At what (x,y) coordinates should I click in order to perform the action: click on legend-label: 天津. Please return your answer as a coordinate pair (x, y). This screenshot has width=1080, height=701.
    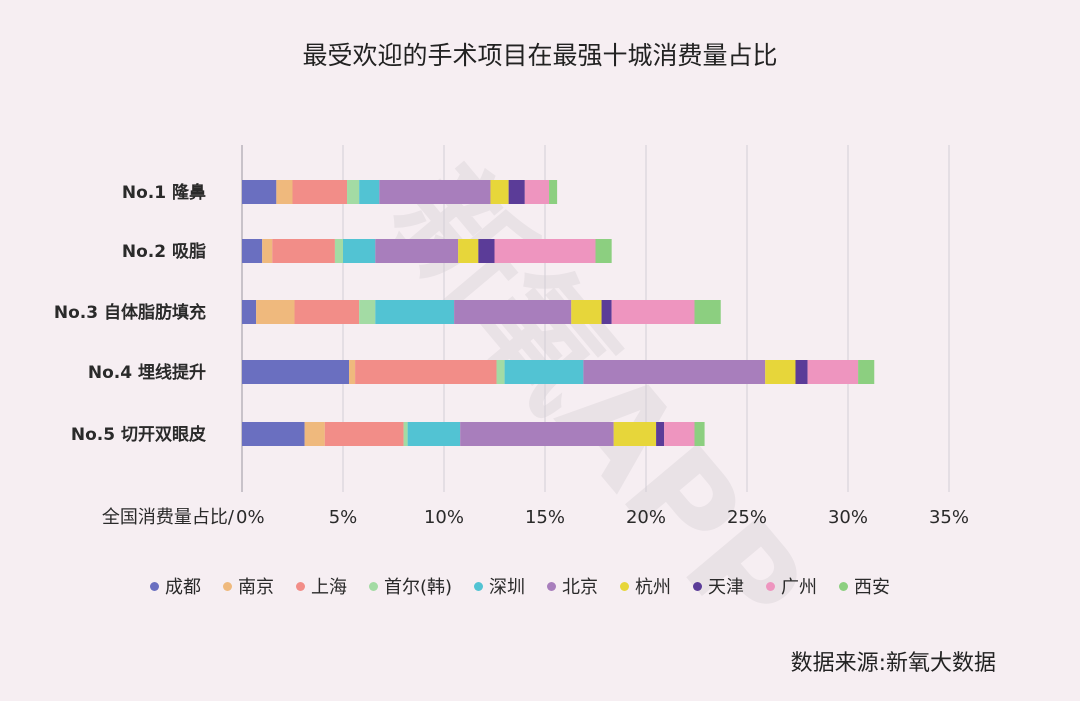
    Looking at the image, I should click on (726, 587).